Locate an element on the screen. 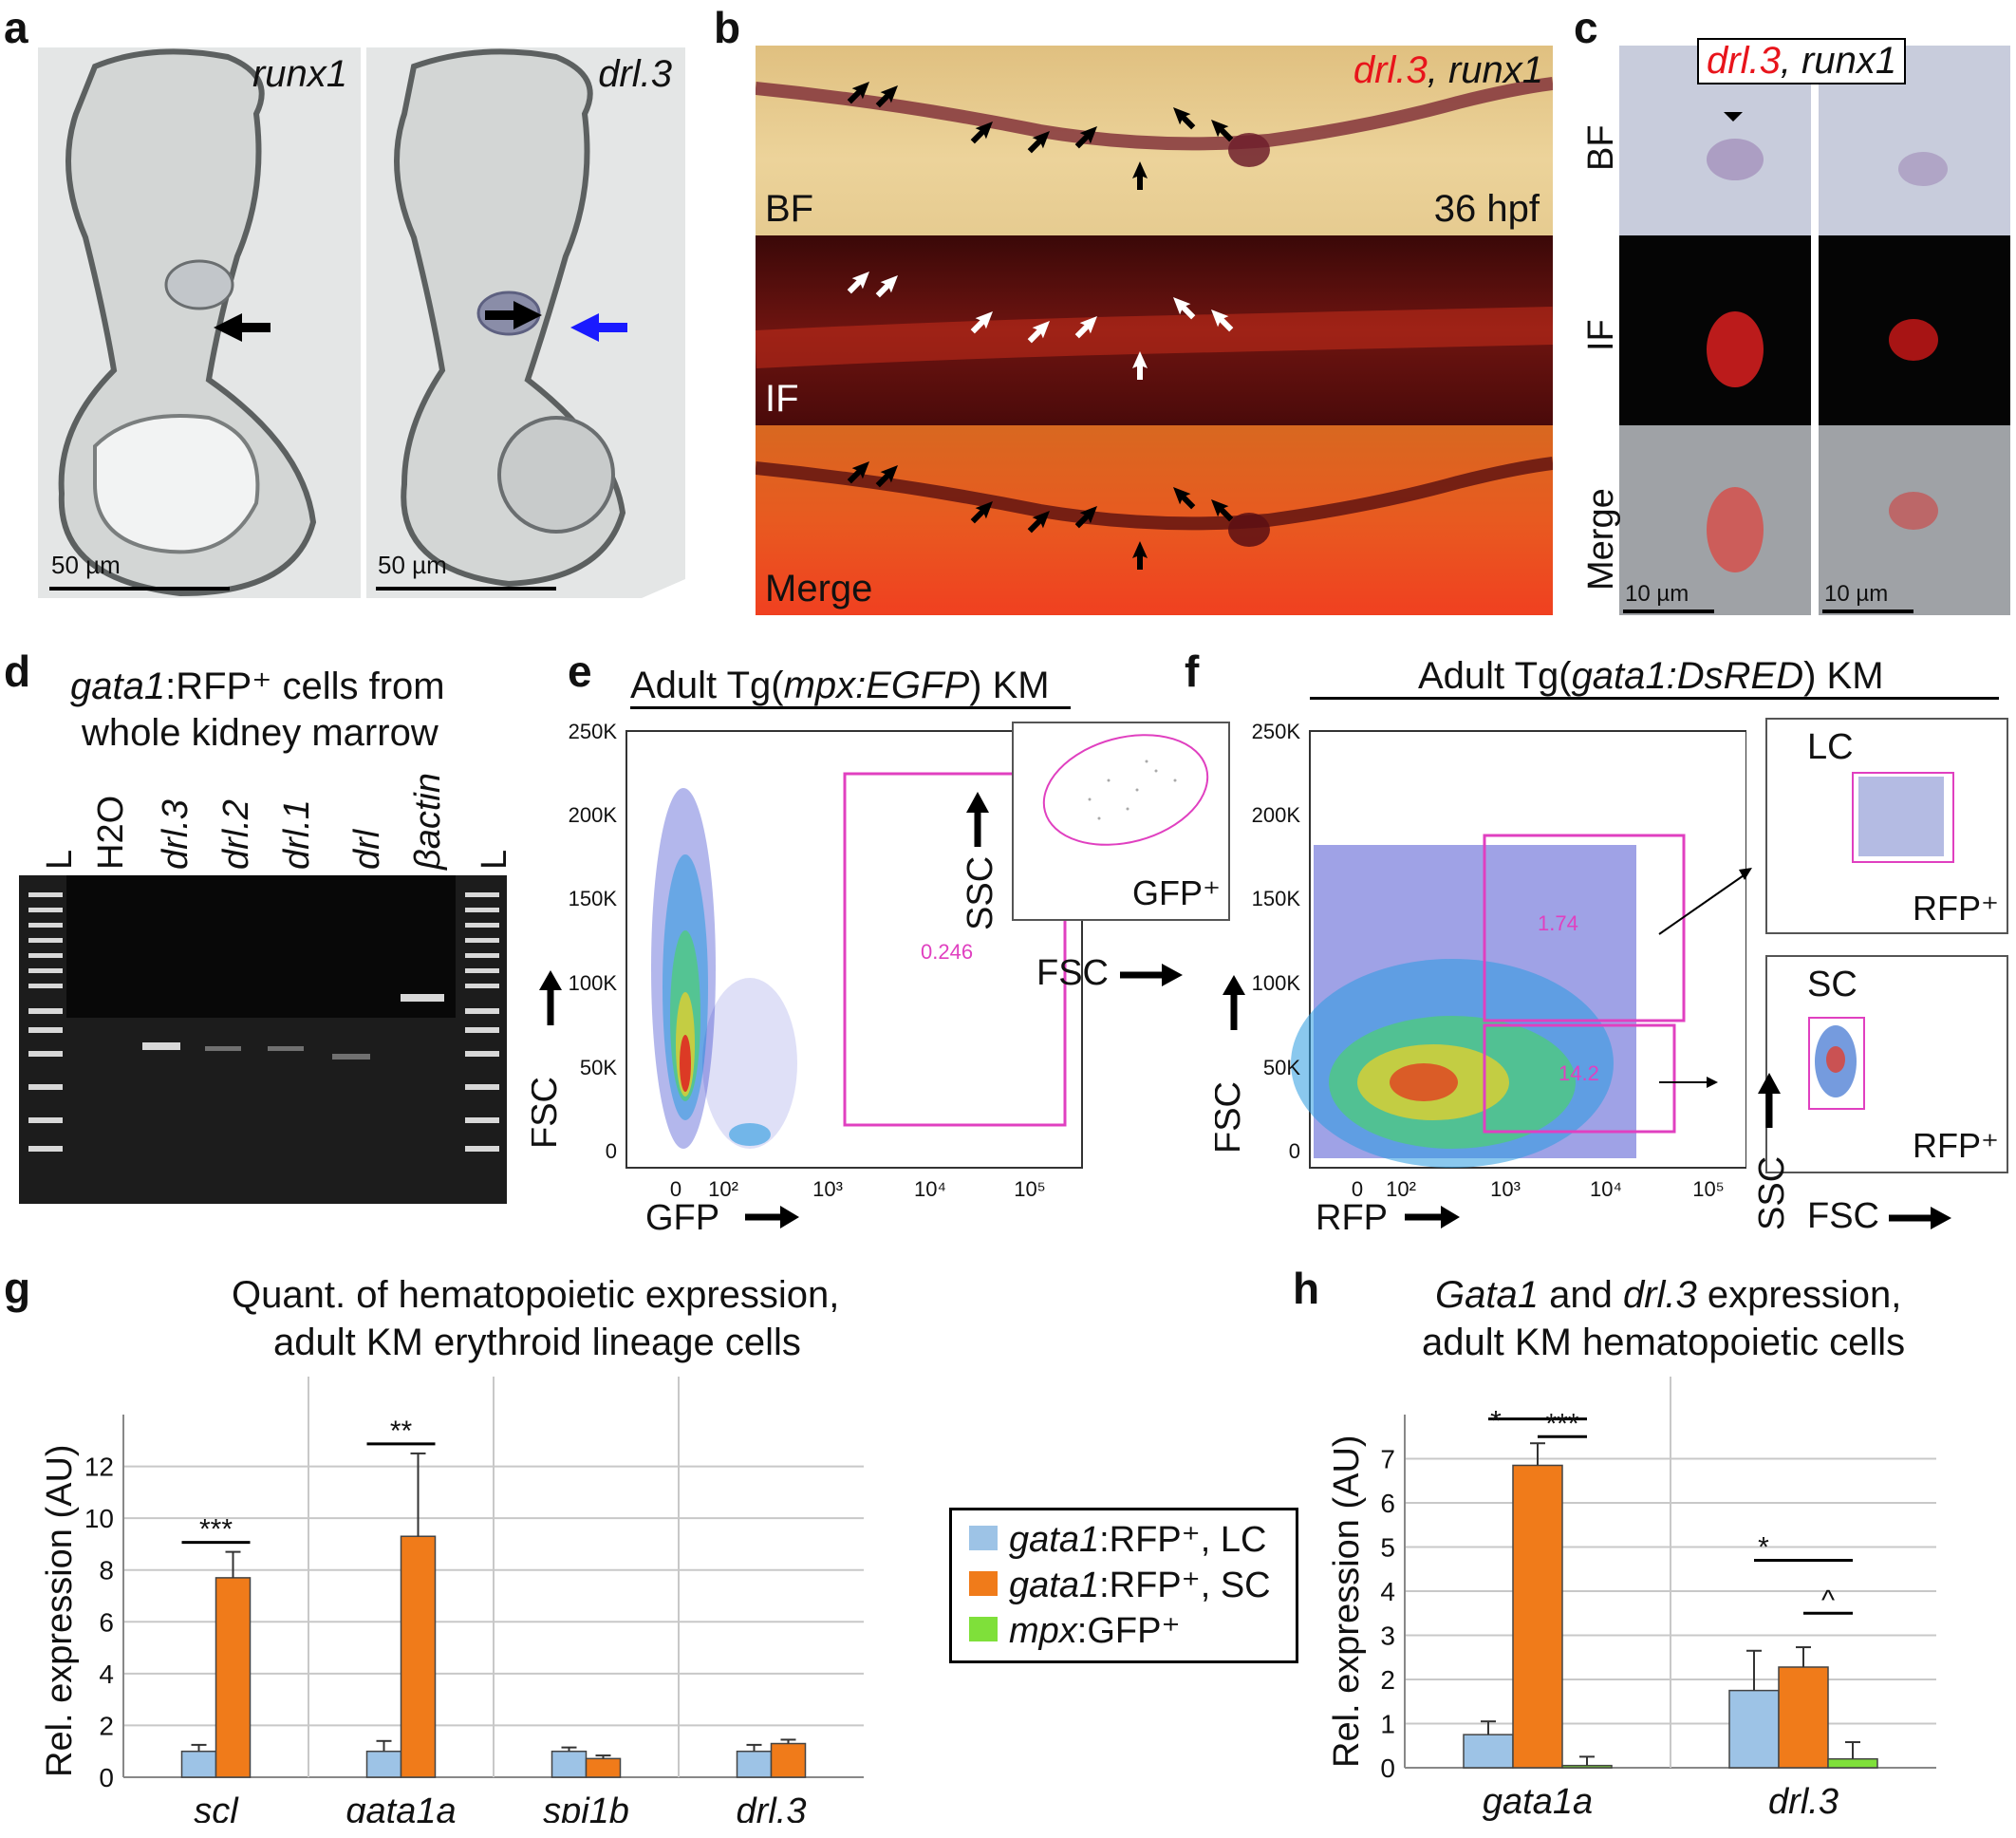  inset-top-label: LC is located at coordinates (1830, 747).